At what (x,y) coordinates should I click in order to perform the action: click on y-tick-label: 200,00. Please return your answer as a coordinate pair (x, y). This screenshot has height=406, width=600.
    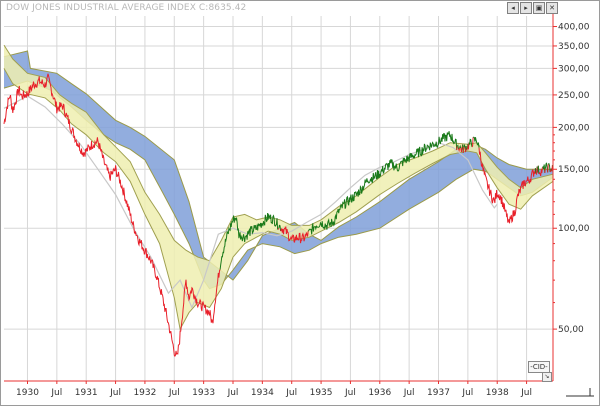
    Looking at the image, I should click on (574, 128).